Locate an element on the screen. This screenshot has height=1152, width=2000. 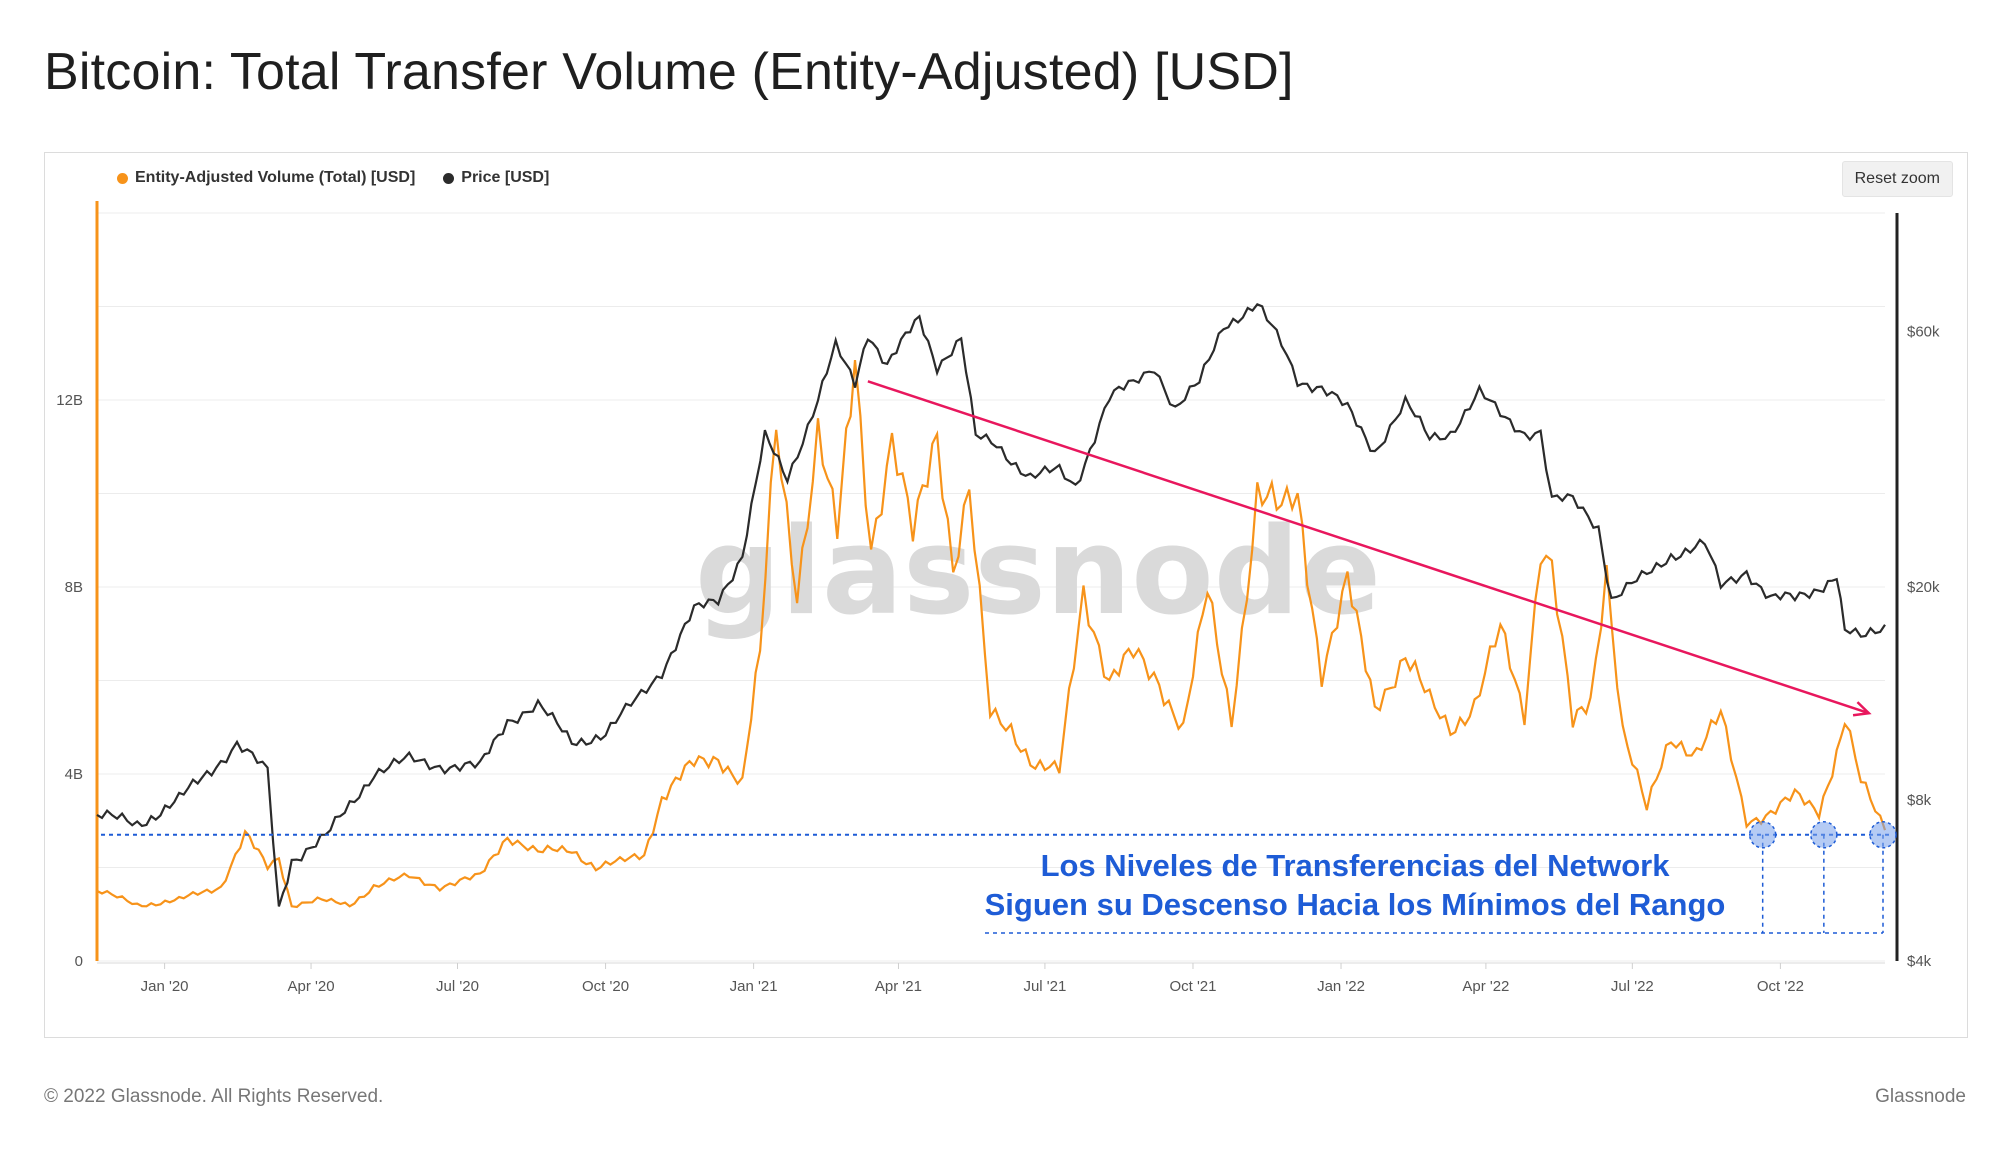
x-tick-label: Apr '21 is located at coordinates (898, 986).